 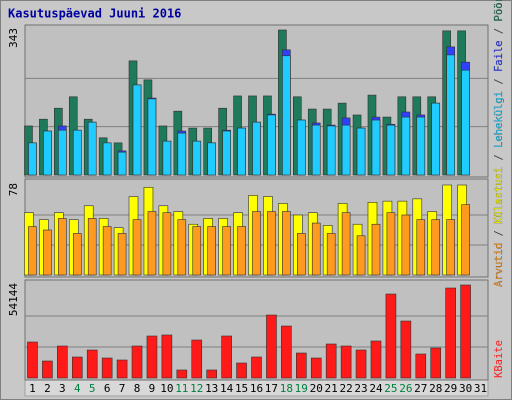 I want to click on y-tick-label: 54144, so click(x=13, y=299).